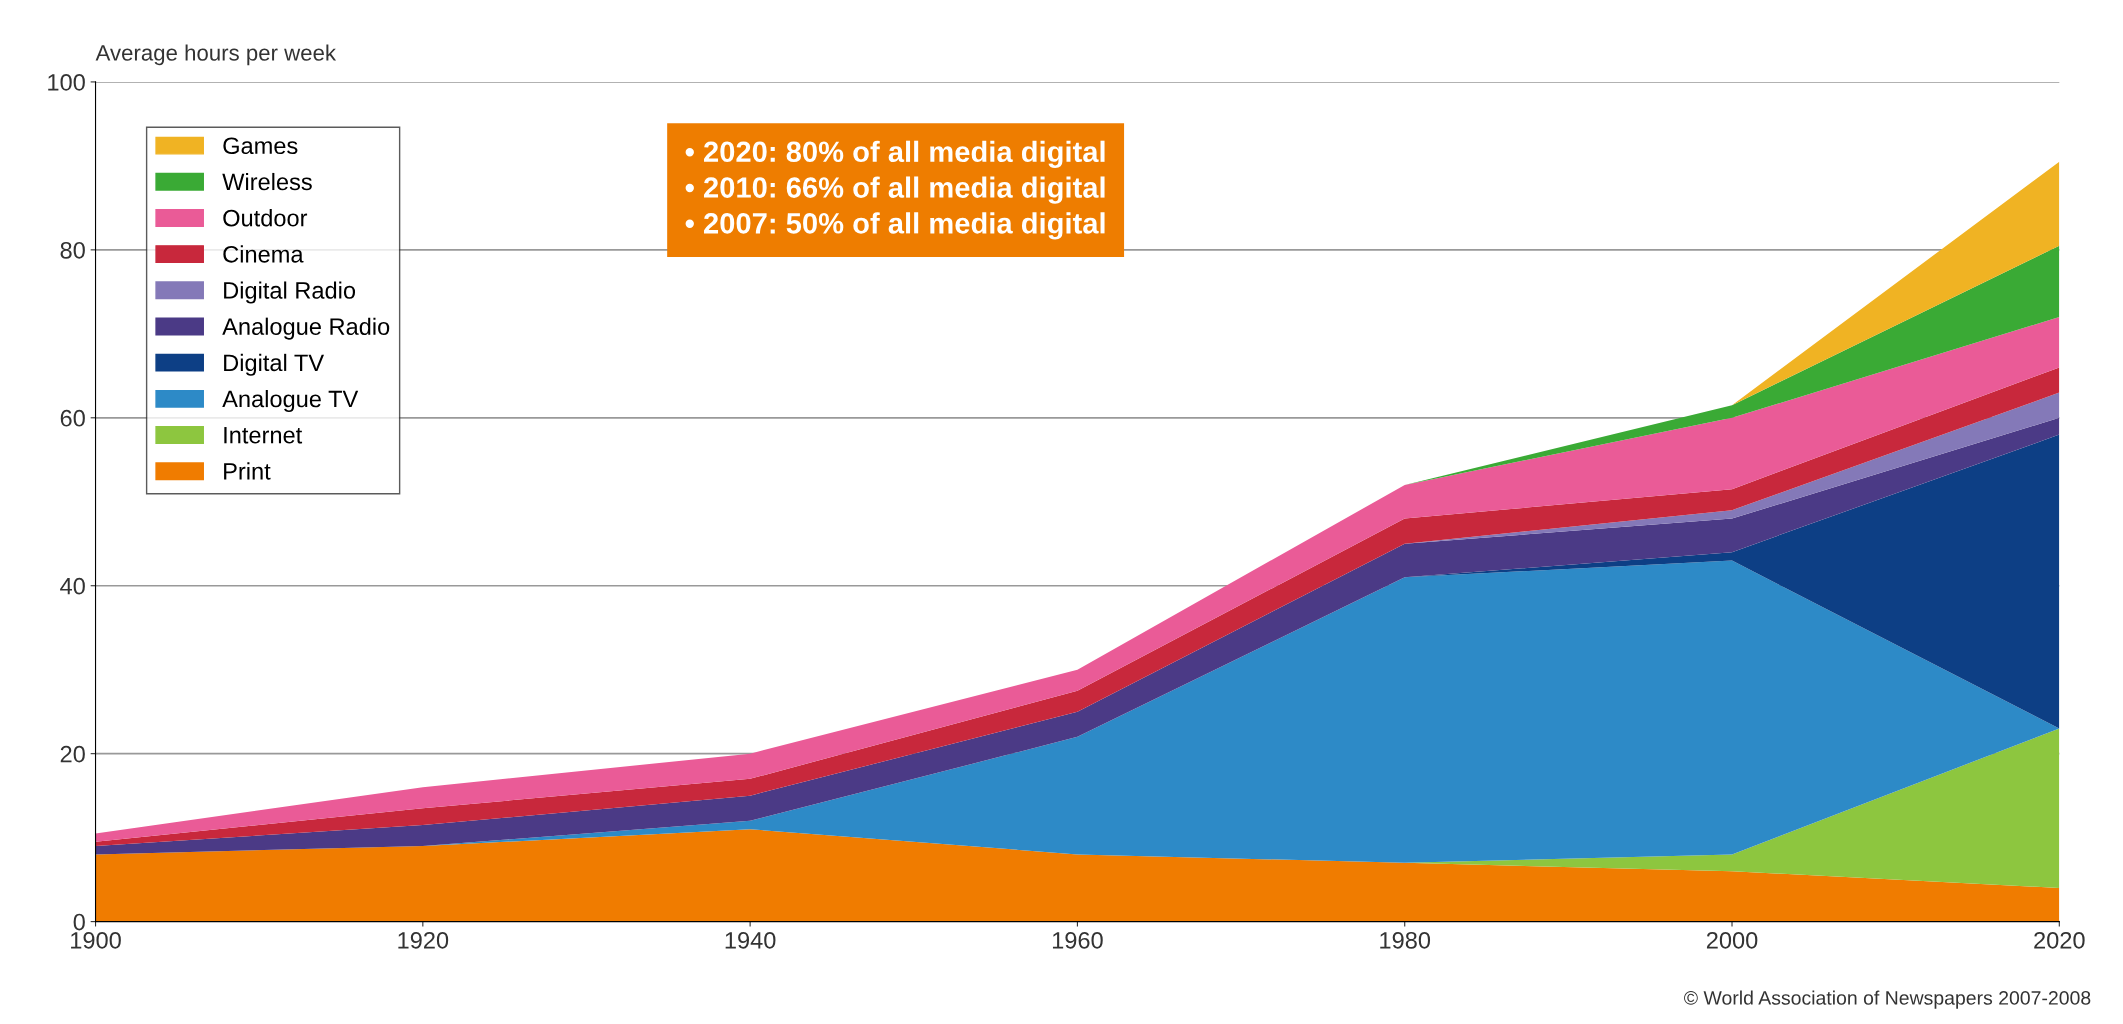  I want to click on x-tick-label: 1940, so click(750, 940).